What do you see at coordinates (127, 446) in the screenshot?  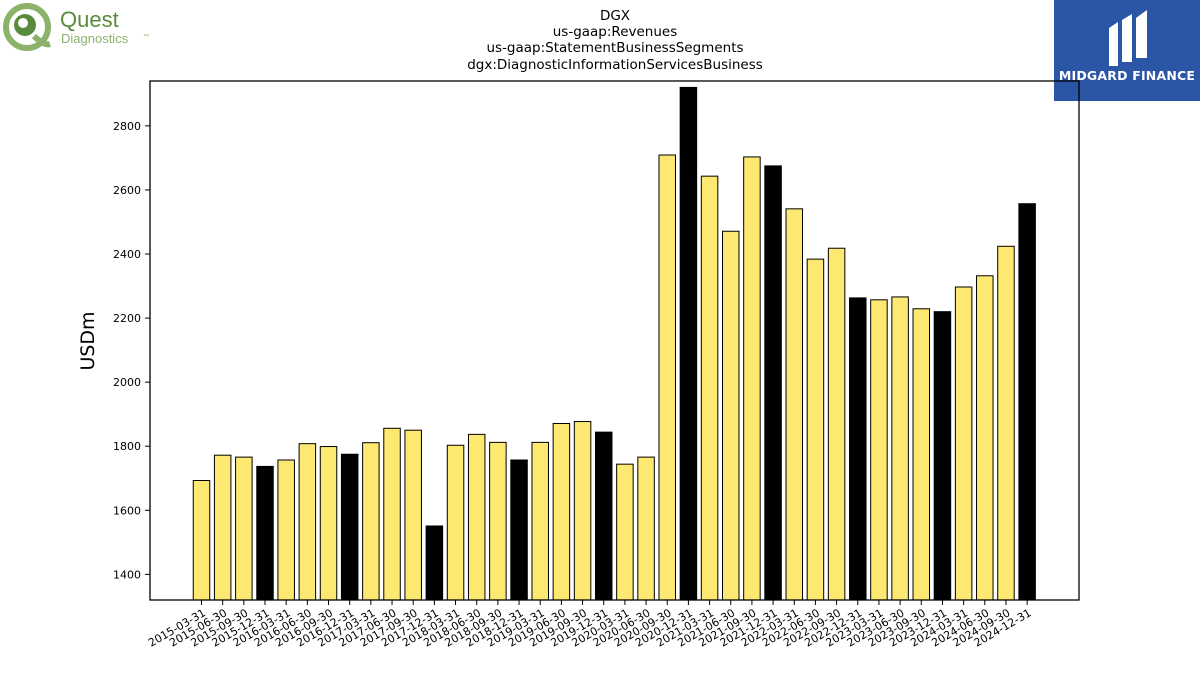 I see `y-tick-label: 1800` at bounding box center [127, 446].